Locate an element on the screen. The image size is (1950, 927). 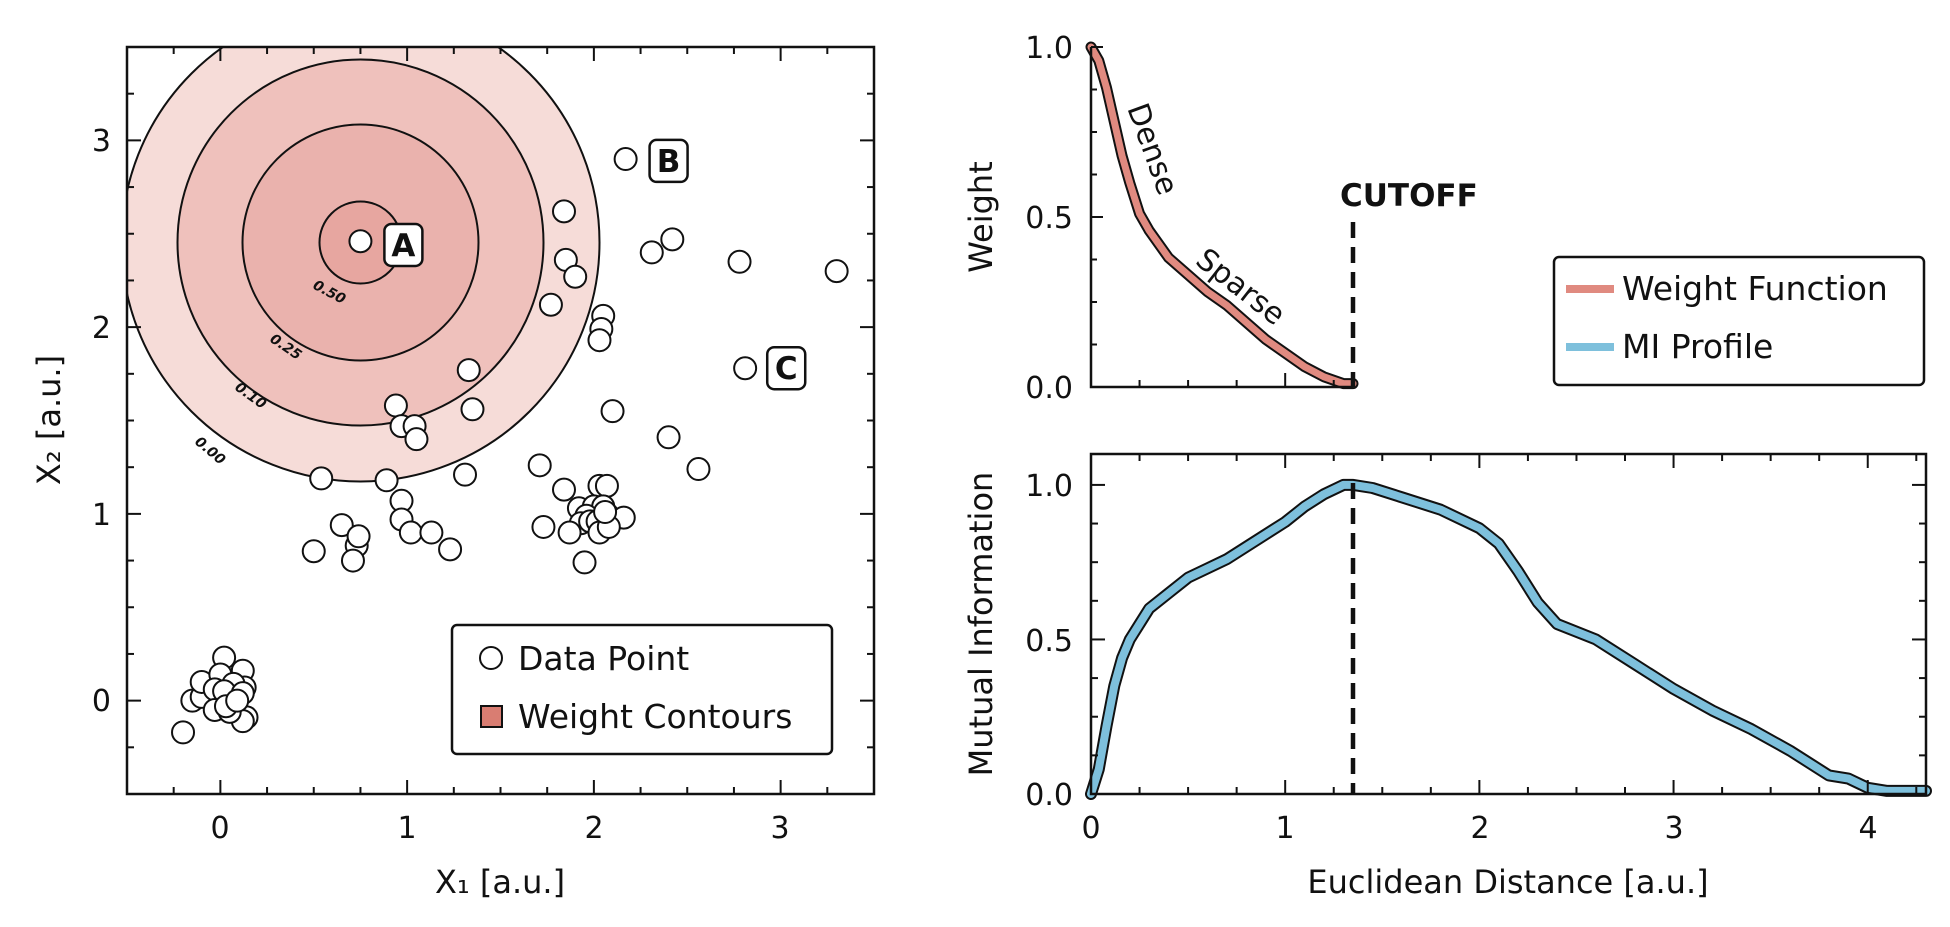
annotation-label-a: A is located at coordinates (403, 246).